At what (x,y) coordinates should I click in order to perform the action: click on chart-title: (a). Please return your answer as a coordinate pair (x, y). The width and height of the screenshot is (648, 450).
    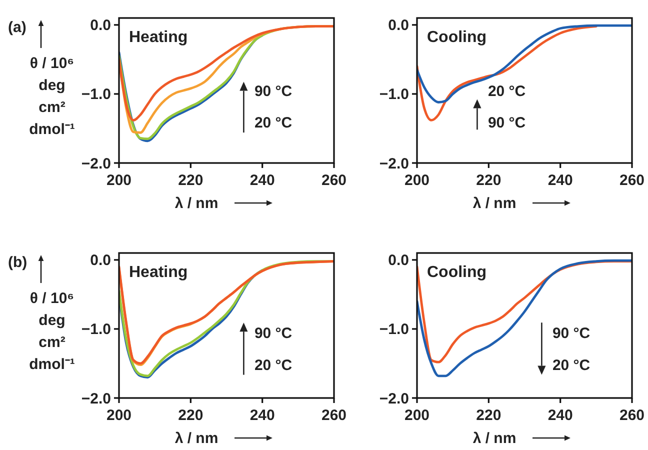
    Looking at the image, I should click on (17, 27).